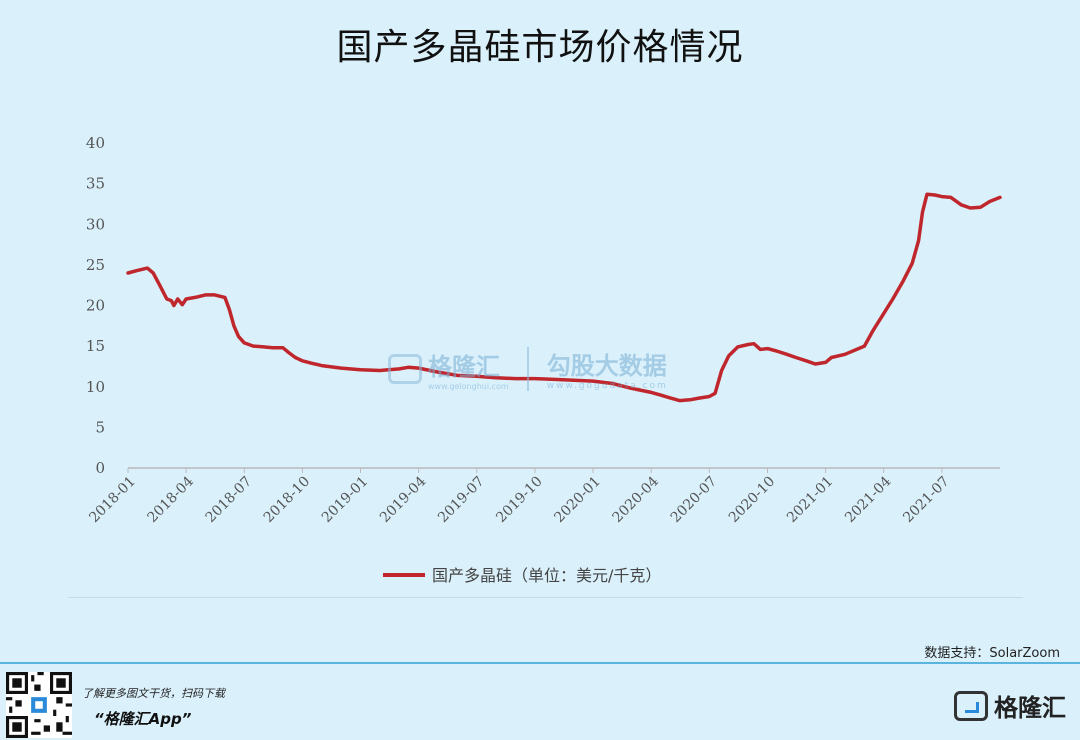 This screenshot has height=740, width=1080. Describe the element at coordinates (143, 719) in the screenshot. I see `footer-app-name: “格隆汇App”` at that location.